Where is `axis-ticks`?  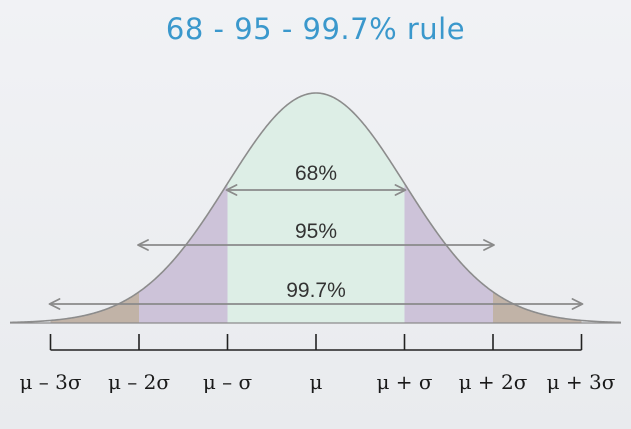 axis-ticks is located at coordinates (316, 342).